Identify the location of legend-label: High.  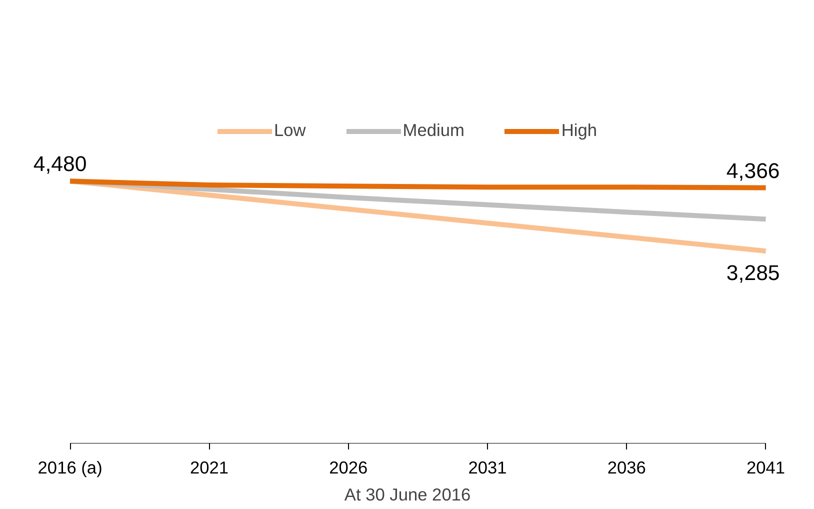
(579, 130).